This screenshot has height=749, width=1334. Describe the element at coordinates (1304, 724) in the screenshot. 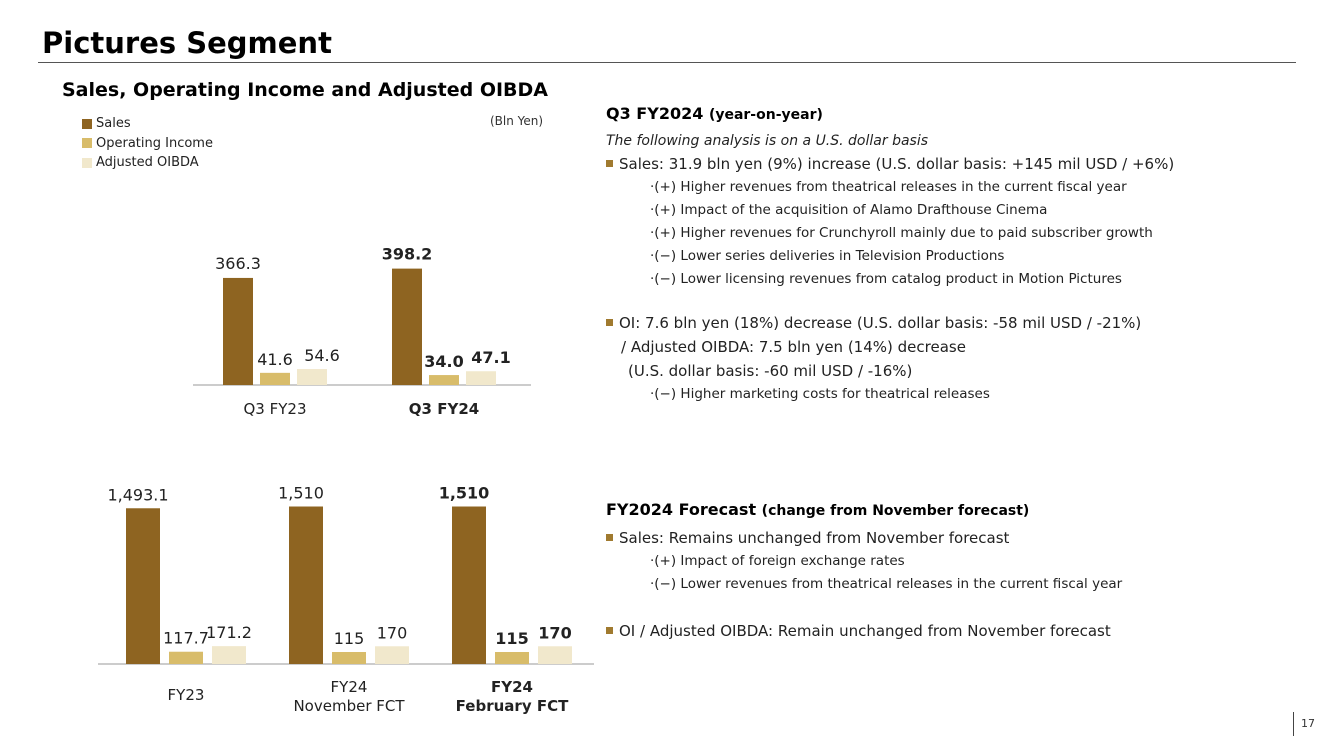

I see `page-number: 17` at that location.